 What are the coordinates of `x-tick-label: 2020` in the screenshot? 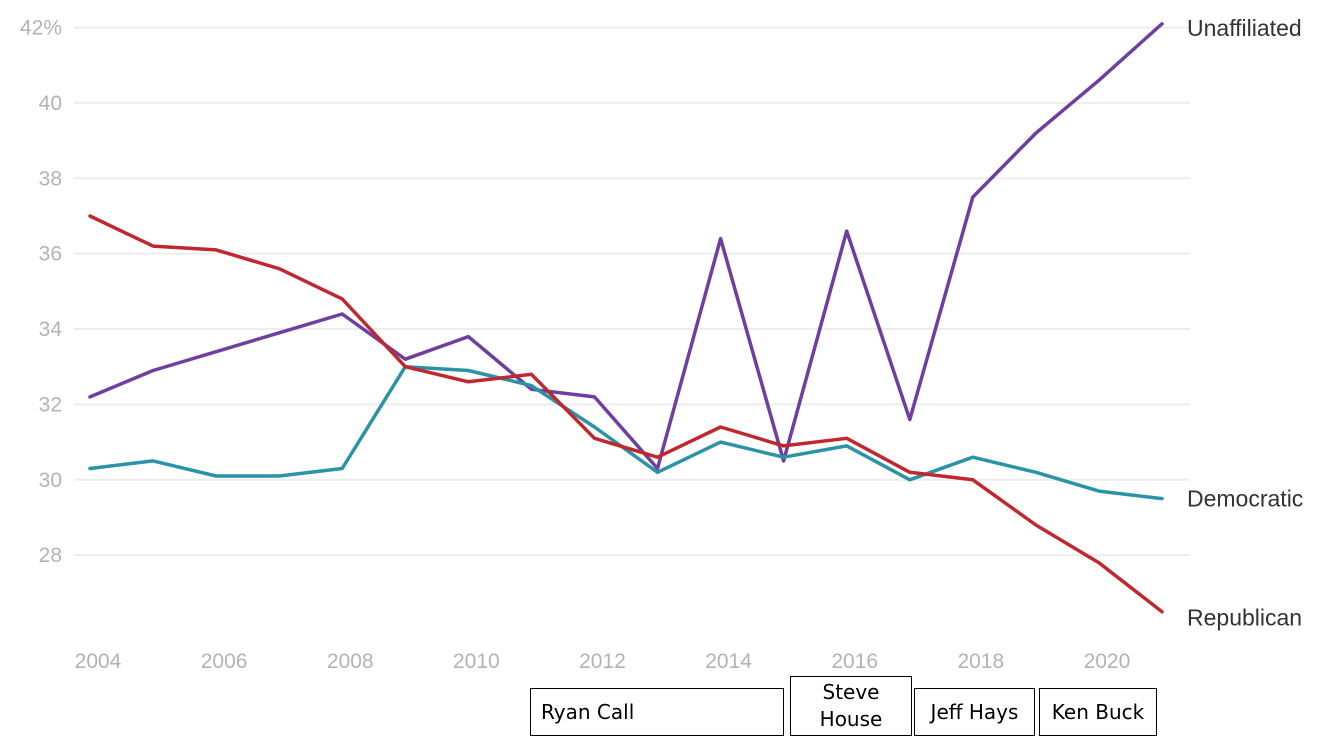 It's located at (1107, 661).